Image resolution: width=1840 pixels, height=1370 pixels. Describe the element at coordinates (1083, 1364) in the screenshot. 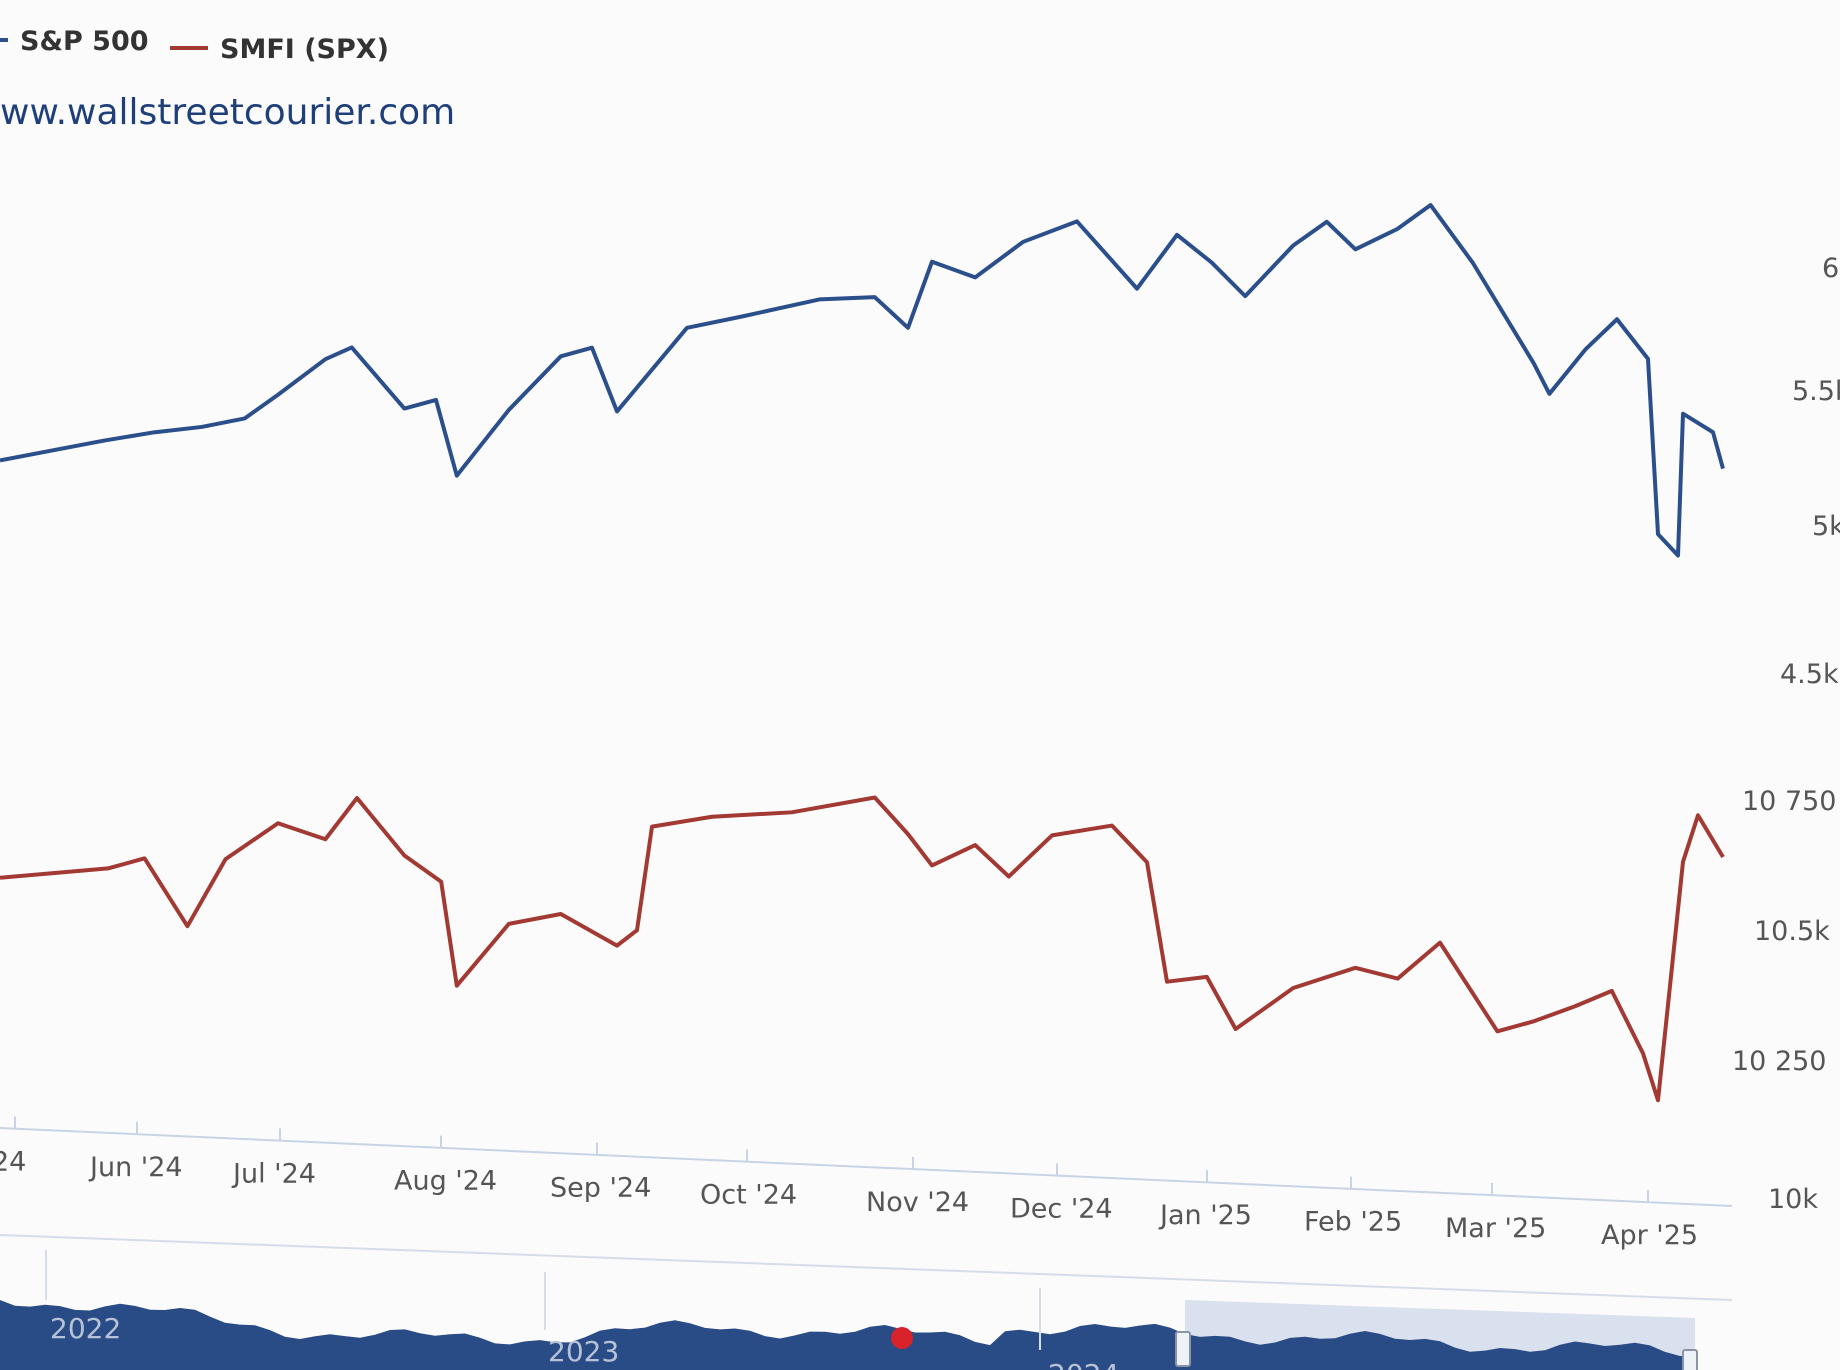

I see `navigator-year-label: 2024` at that location.